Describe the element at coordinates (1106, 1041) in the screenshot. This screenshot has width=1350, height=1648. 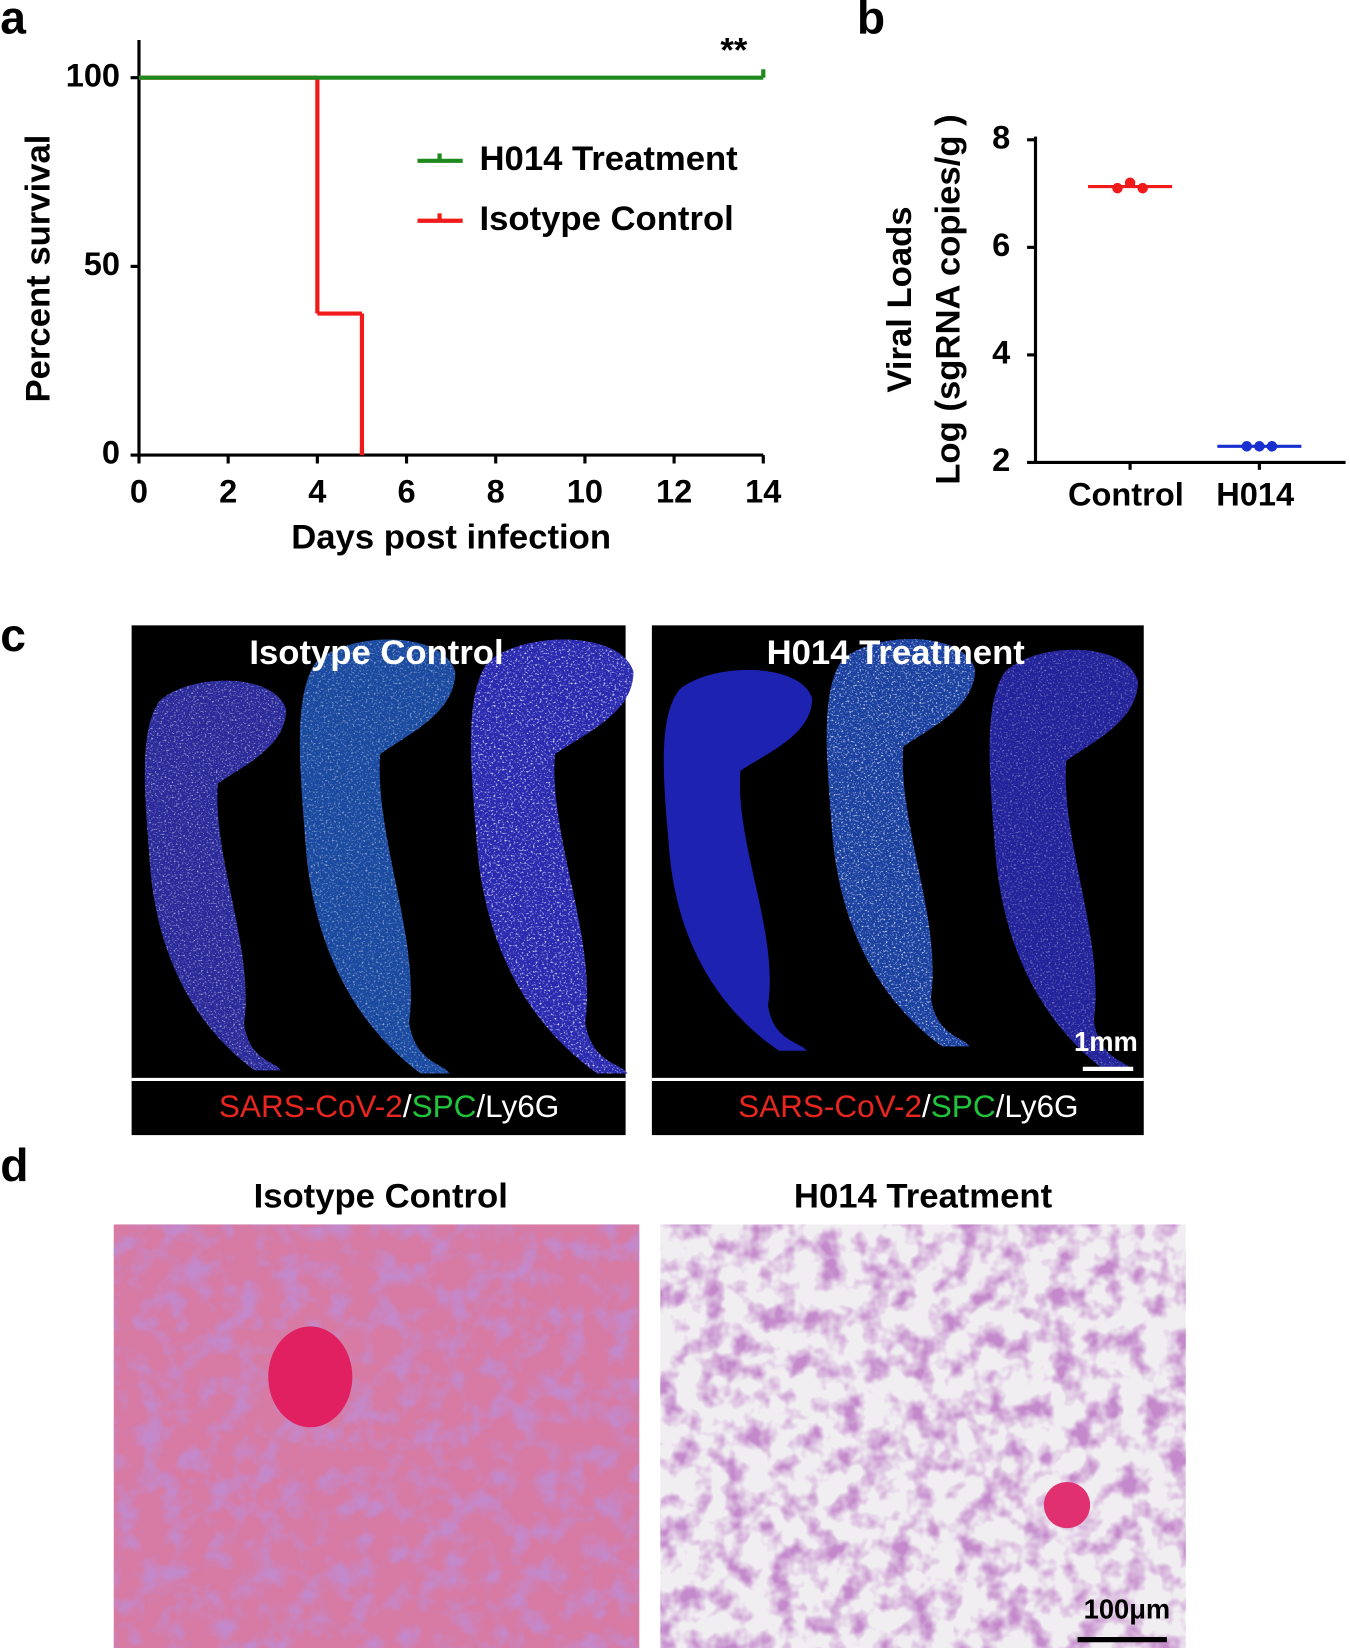
I see `scale-bar-label: 1mm` at that location.